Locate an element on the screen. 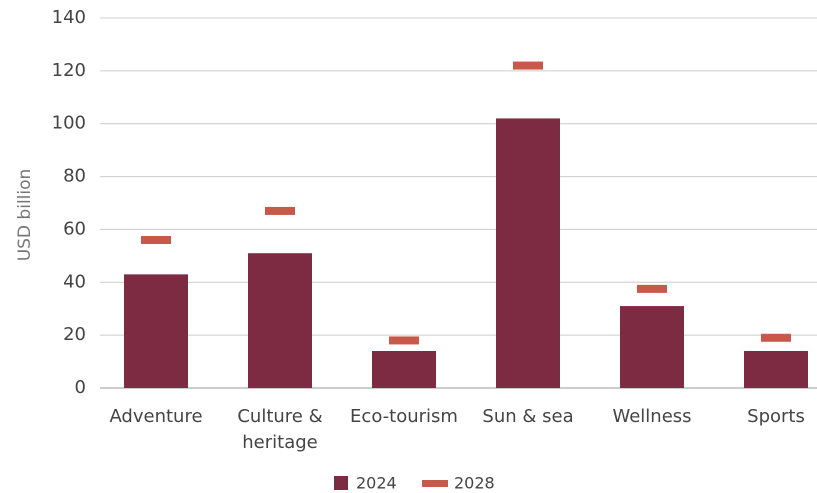 The width and height of the screenshot is (817, 493). y-tick-label: 100 is located at coordinates (69, 123).